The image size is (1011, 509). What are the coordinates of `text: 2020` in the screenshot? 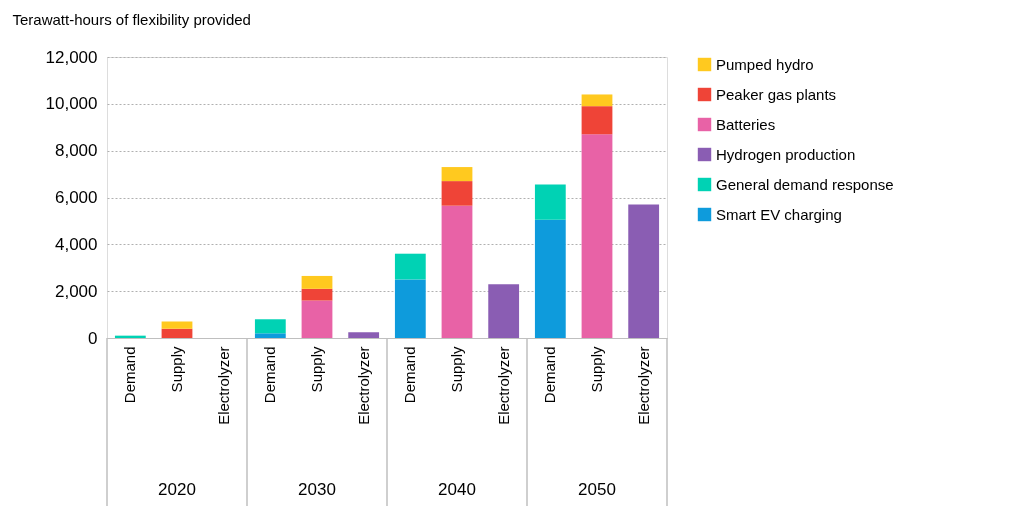 It's located at (177, 489).